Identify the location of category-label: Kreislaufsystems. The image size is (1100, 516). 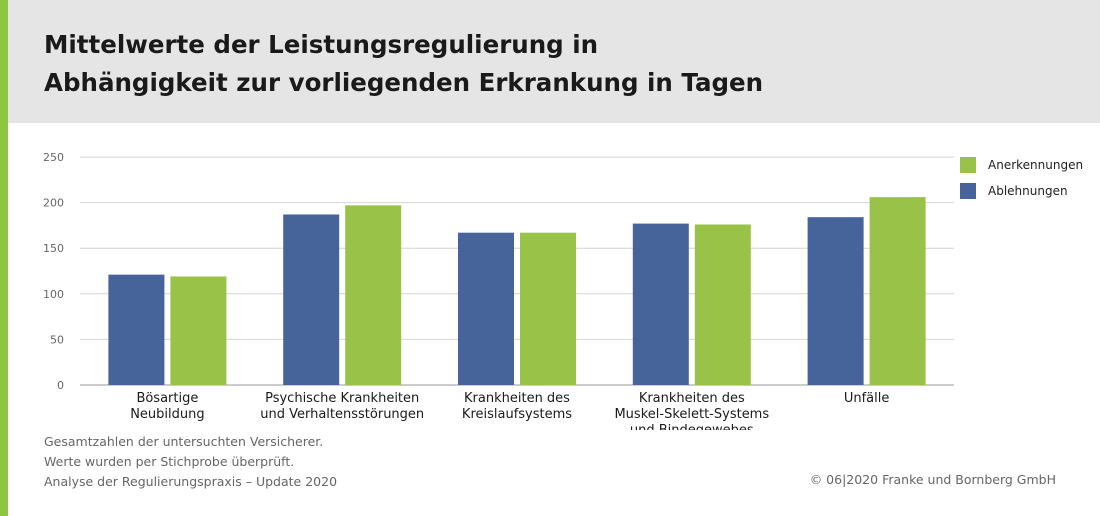
(517, 414).